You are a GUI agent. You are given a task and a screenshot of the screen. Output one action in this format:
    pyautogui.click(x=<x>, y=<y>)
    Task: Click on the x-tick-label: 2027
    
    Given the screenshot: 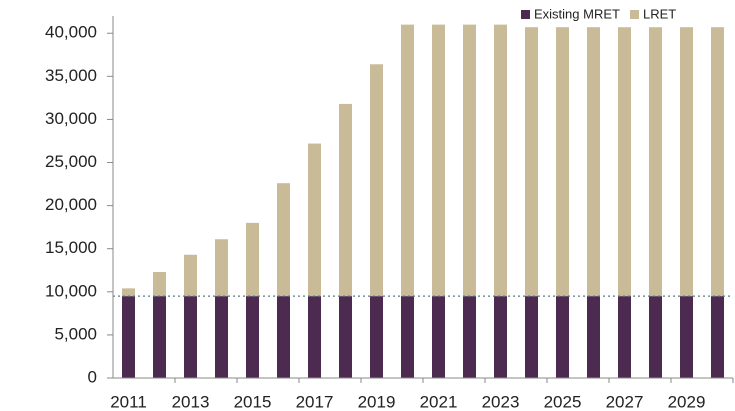 What is the action you would take?
    pyautogui.click(x=625, y=401)
    